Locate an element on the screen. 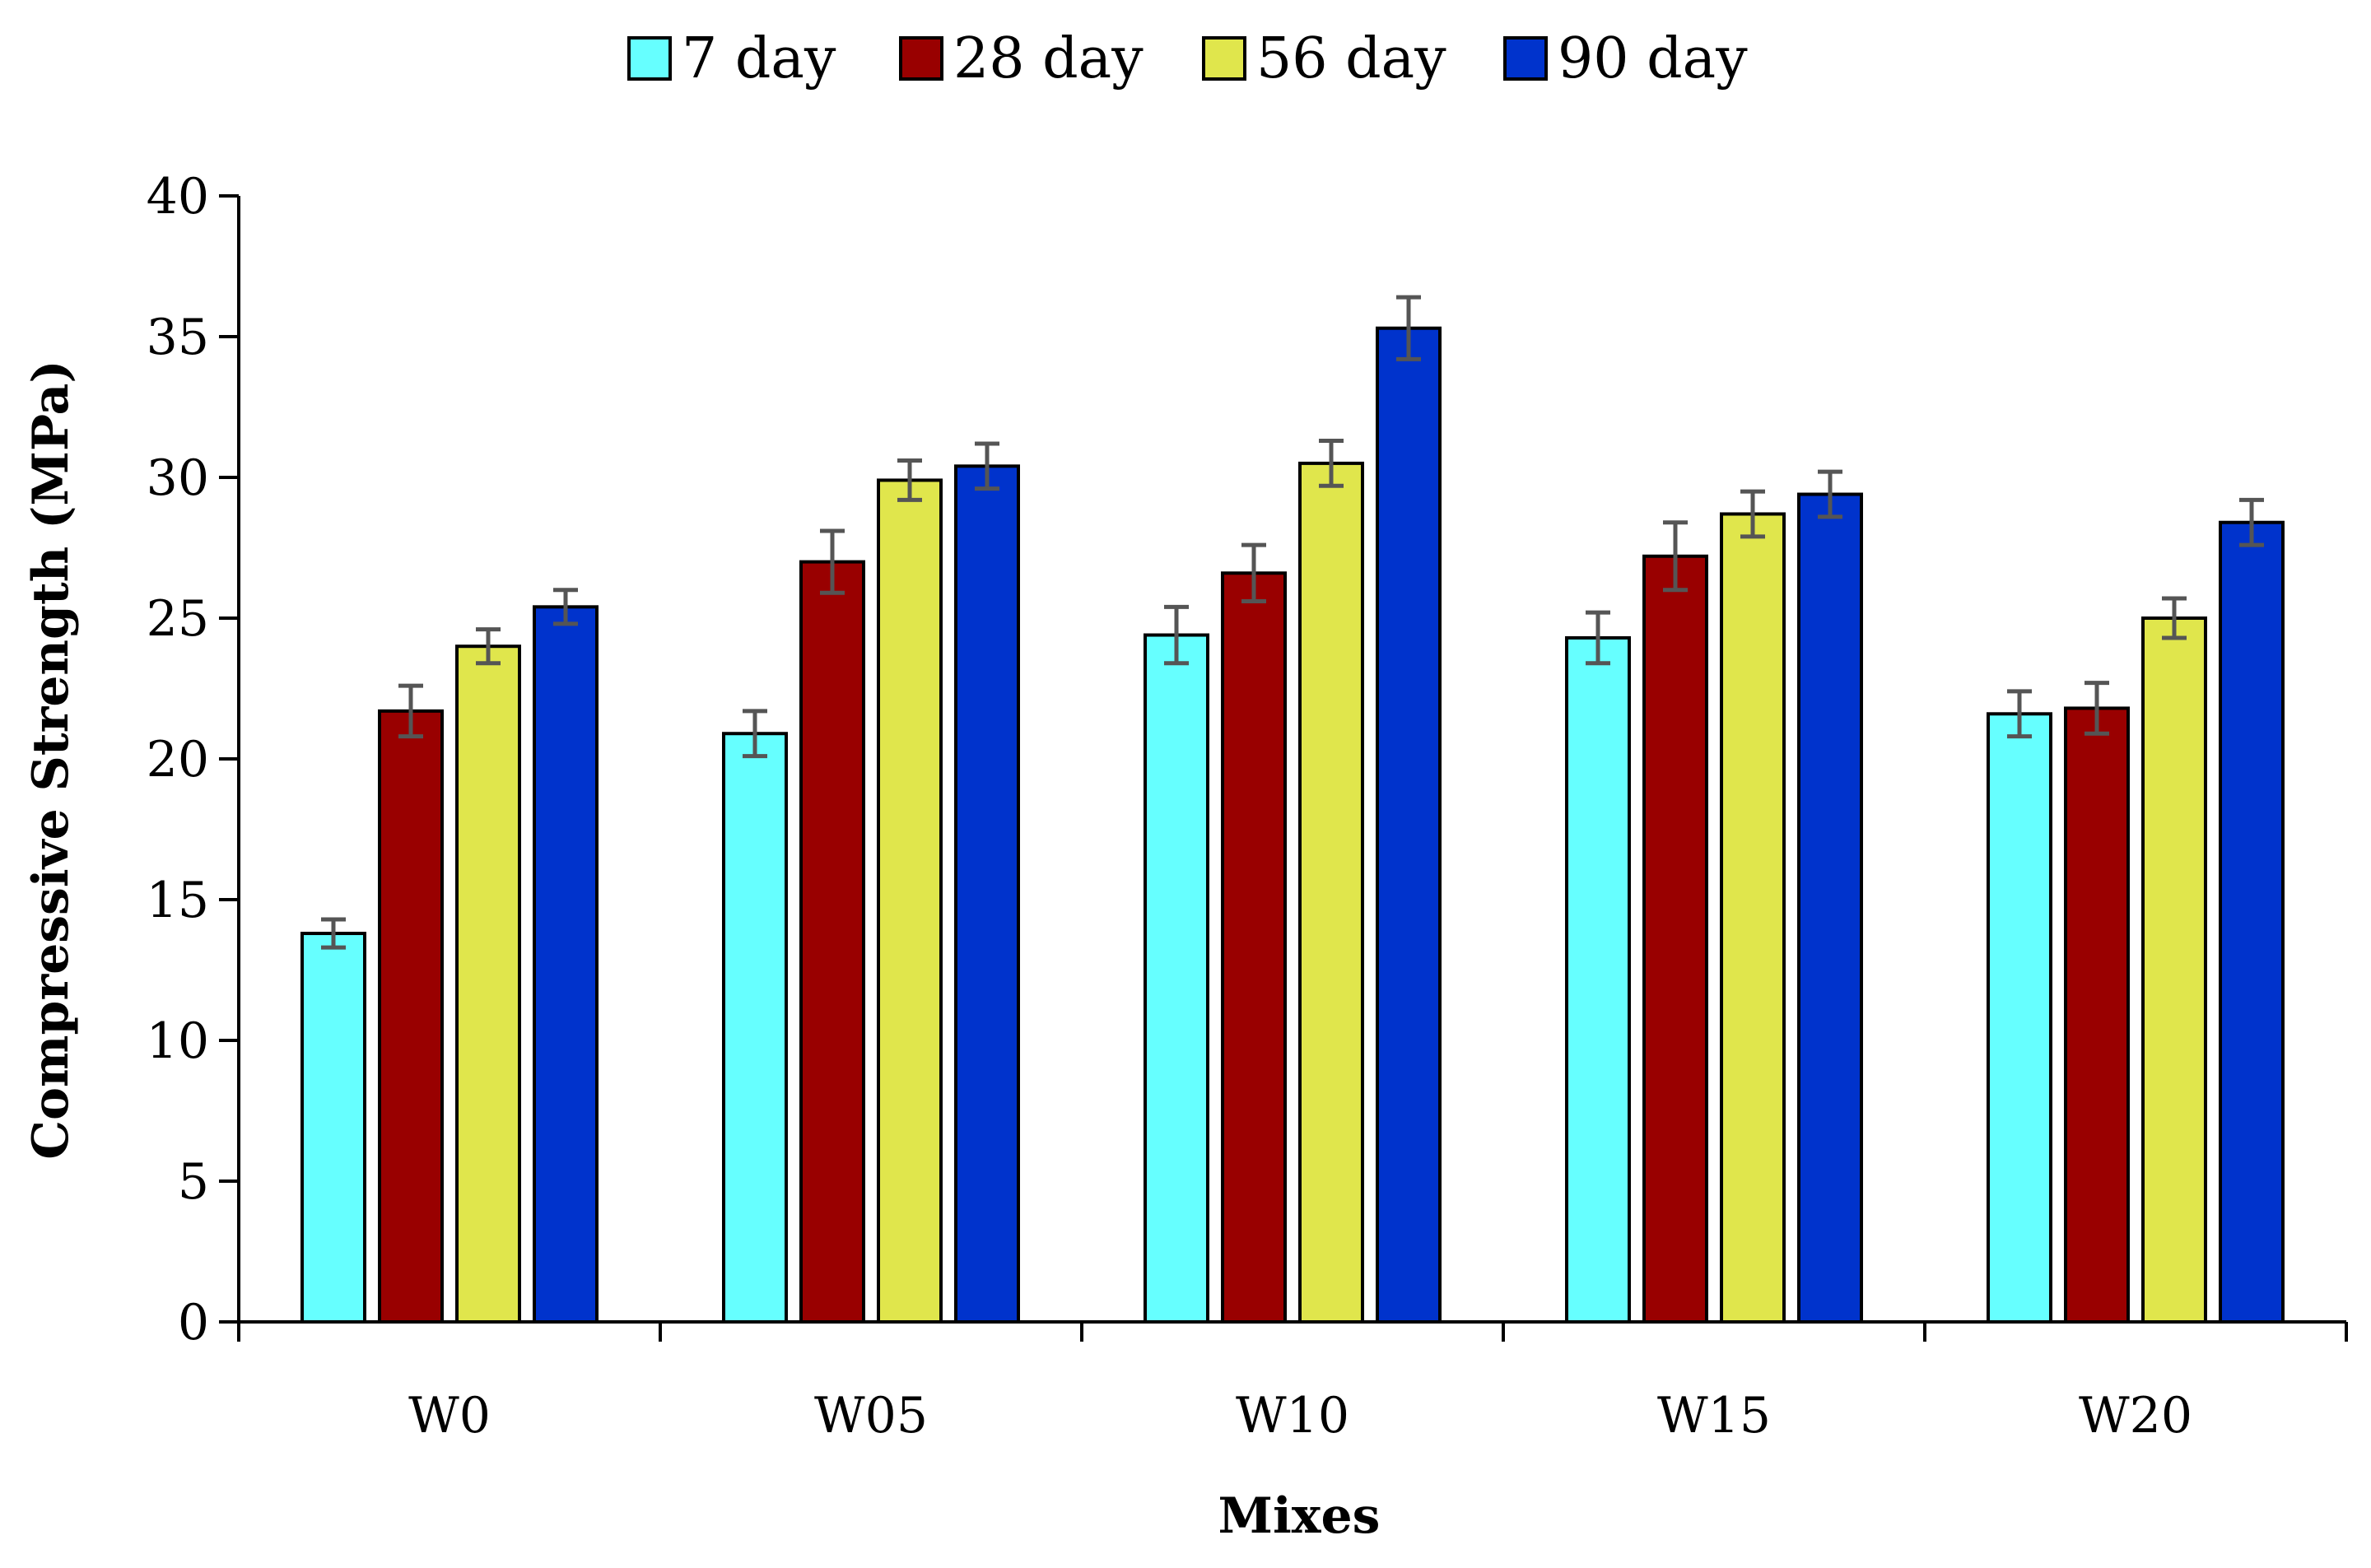 This screenshot has height=1568, width=2371. x-tick-label: W05 is located at coordinates (871, 1416).